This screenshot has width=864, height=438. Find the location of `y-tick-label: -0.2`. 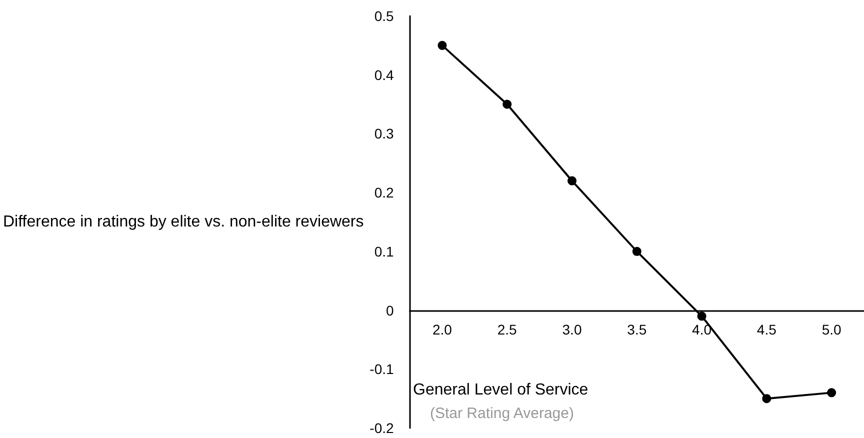

y-tick-label: -0.2 is located at coordinates (382, 428).